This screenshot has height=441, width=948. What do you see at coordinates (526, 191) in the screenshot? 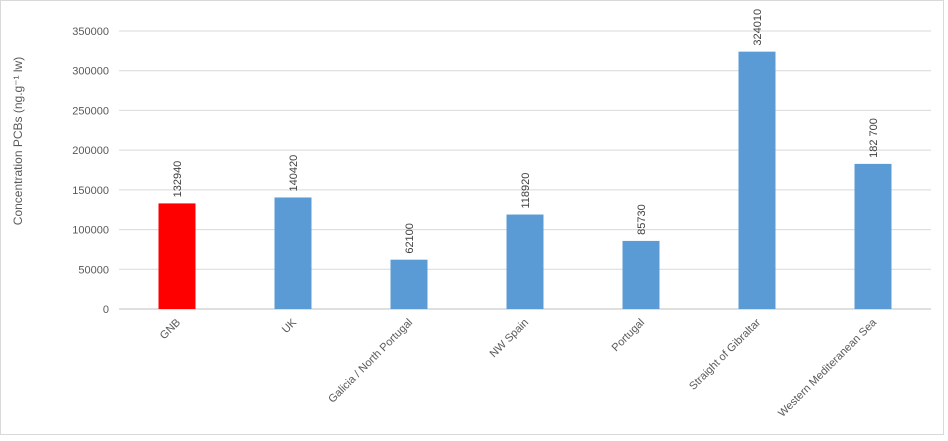
I see `data-label: 118920` at bounding box center [526, 191].